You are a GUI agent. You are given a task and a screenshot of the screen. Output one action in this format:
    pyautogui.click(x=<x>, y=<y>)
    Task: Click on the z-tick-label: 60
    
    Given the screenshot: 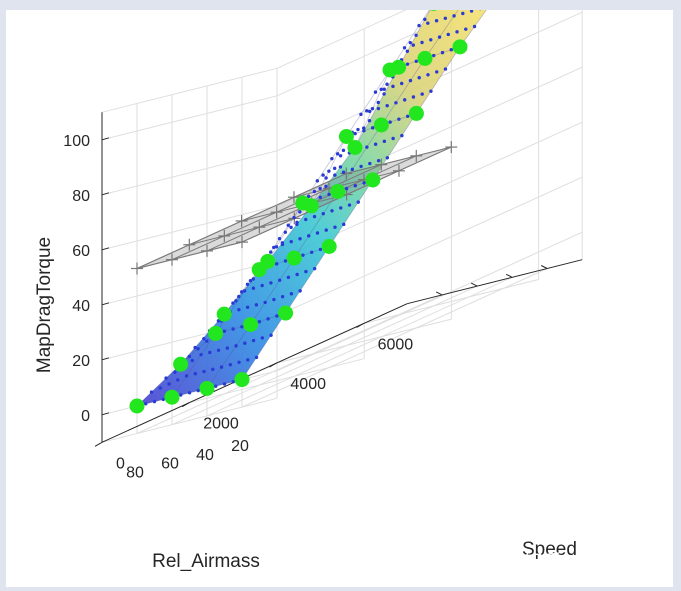 What is the action you would take?
    pyautogui.click(x=81, y=251)
    